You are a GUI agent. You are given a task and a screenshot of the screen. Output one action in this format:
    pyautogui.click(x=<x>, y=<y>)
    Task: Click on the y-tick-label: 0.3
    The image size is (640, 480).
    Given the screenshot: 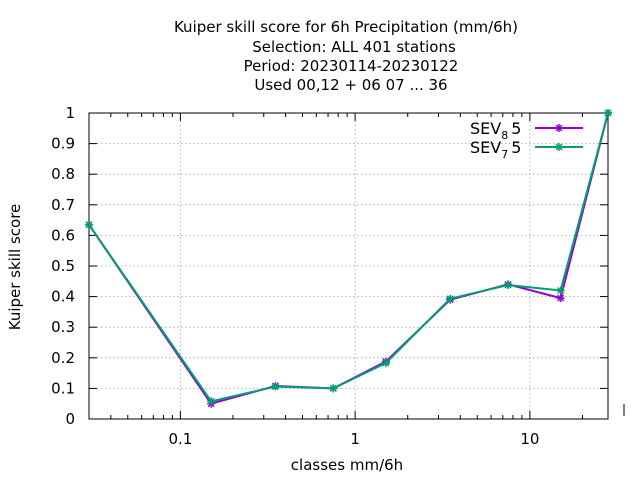 What is the action you would take?
    pyautogui.click(x=63, y=327)
    